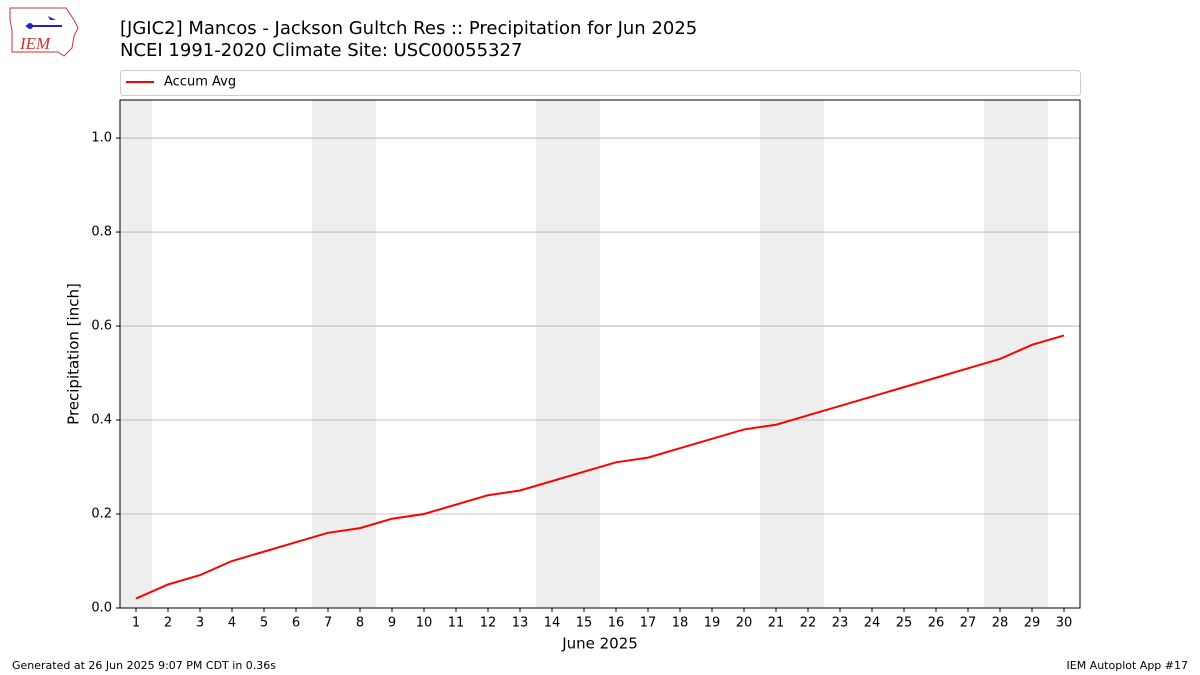  I want to click on x-tick-label: 19, so click(712, 623).